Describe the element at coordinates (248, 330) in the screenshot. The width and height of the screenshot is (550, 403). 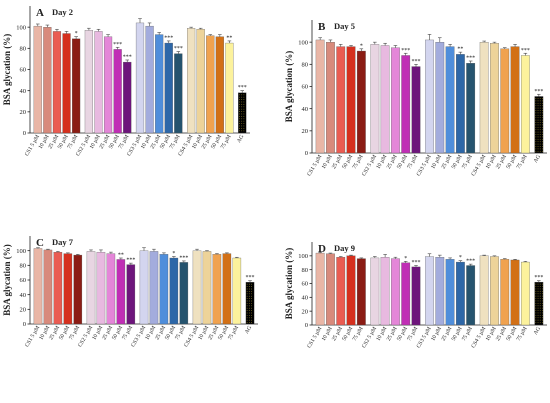
I see `category-label: AG` at that location.